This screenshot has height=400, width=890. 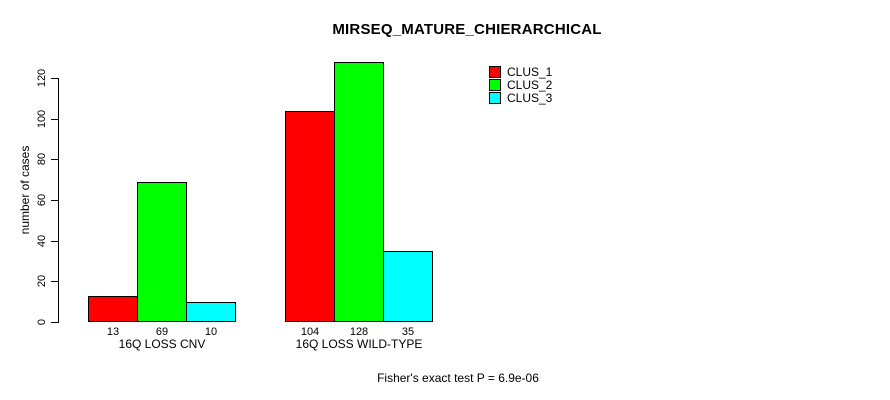 What do you see at coordinates (211, 332) in the screenshot?
I see `bar-value-label: 10` at bounding box center [211, 332].